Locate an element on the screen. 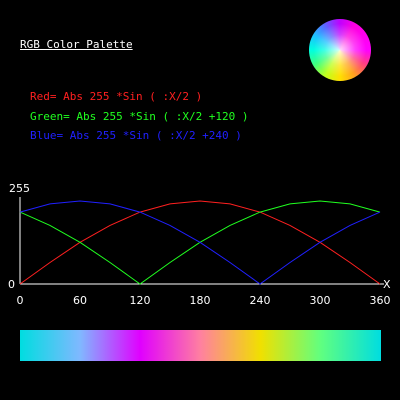 This screenshot has width=400, height=400. x-tick-label: 240 is located at coordinates (260, 300).